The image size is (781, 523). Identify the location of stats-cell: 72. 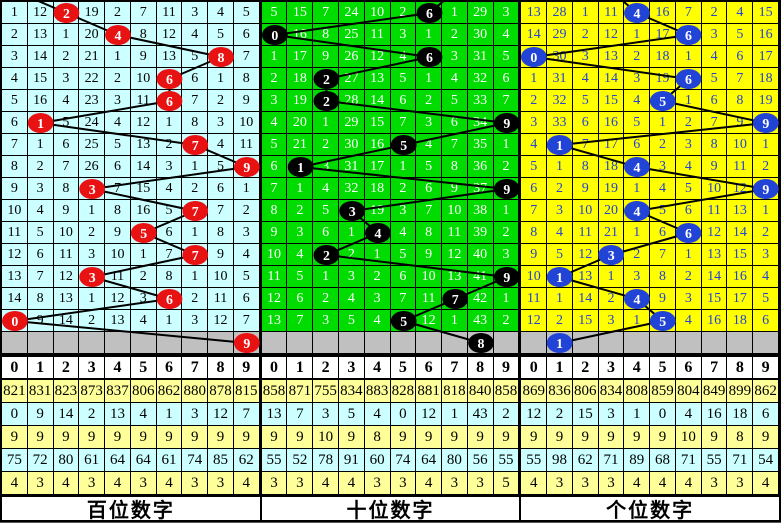
(40, 460).